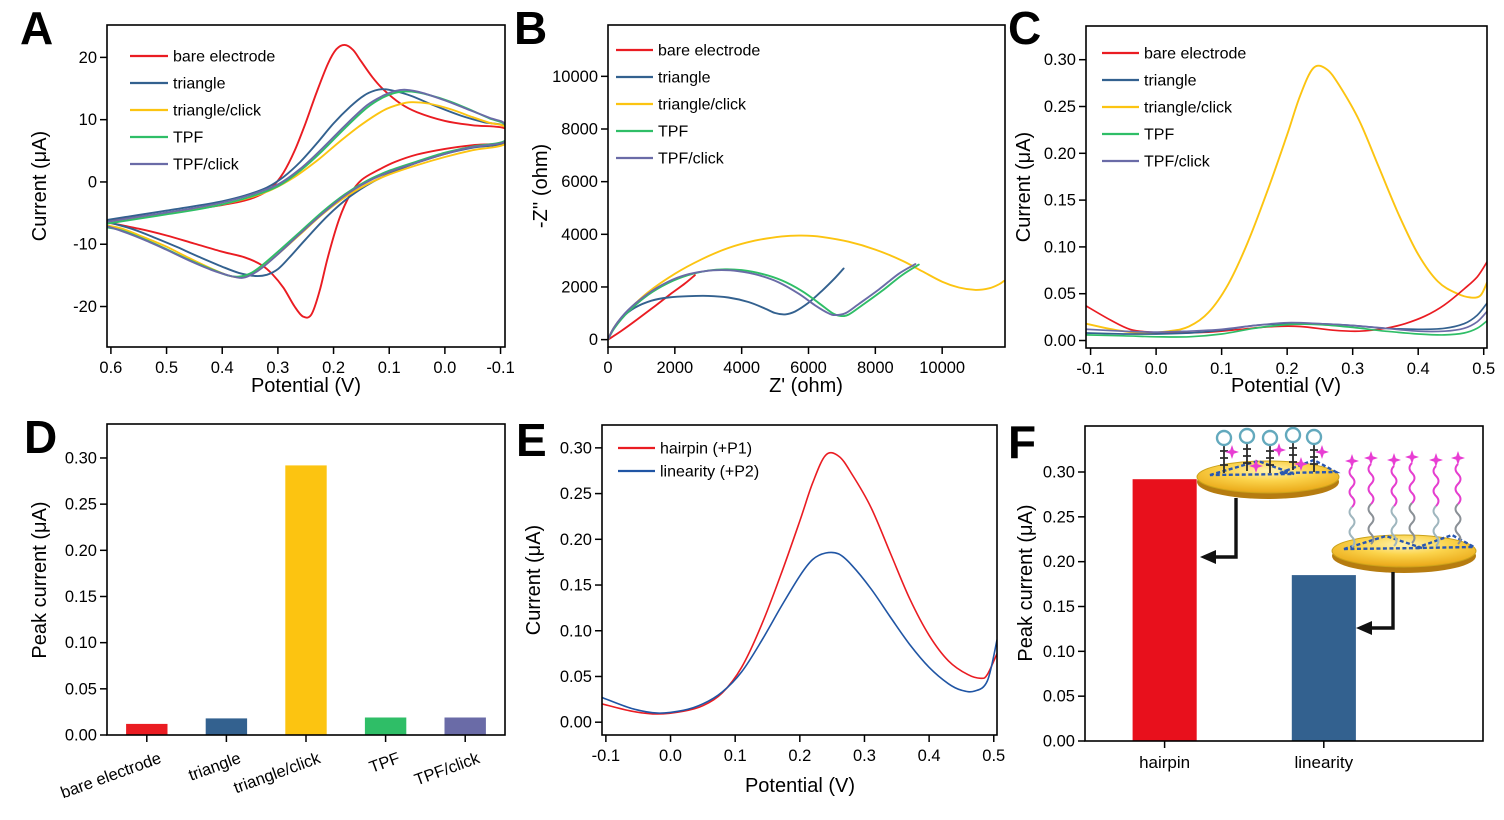  What do you see at coordinates (741, 368) in the screenshot?
I see `panel-B-x-tick-label: 4000` at bounding box center [741, 368].